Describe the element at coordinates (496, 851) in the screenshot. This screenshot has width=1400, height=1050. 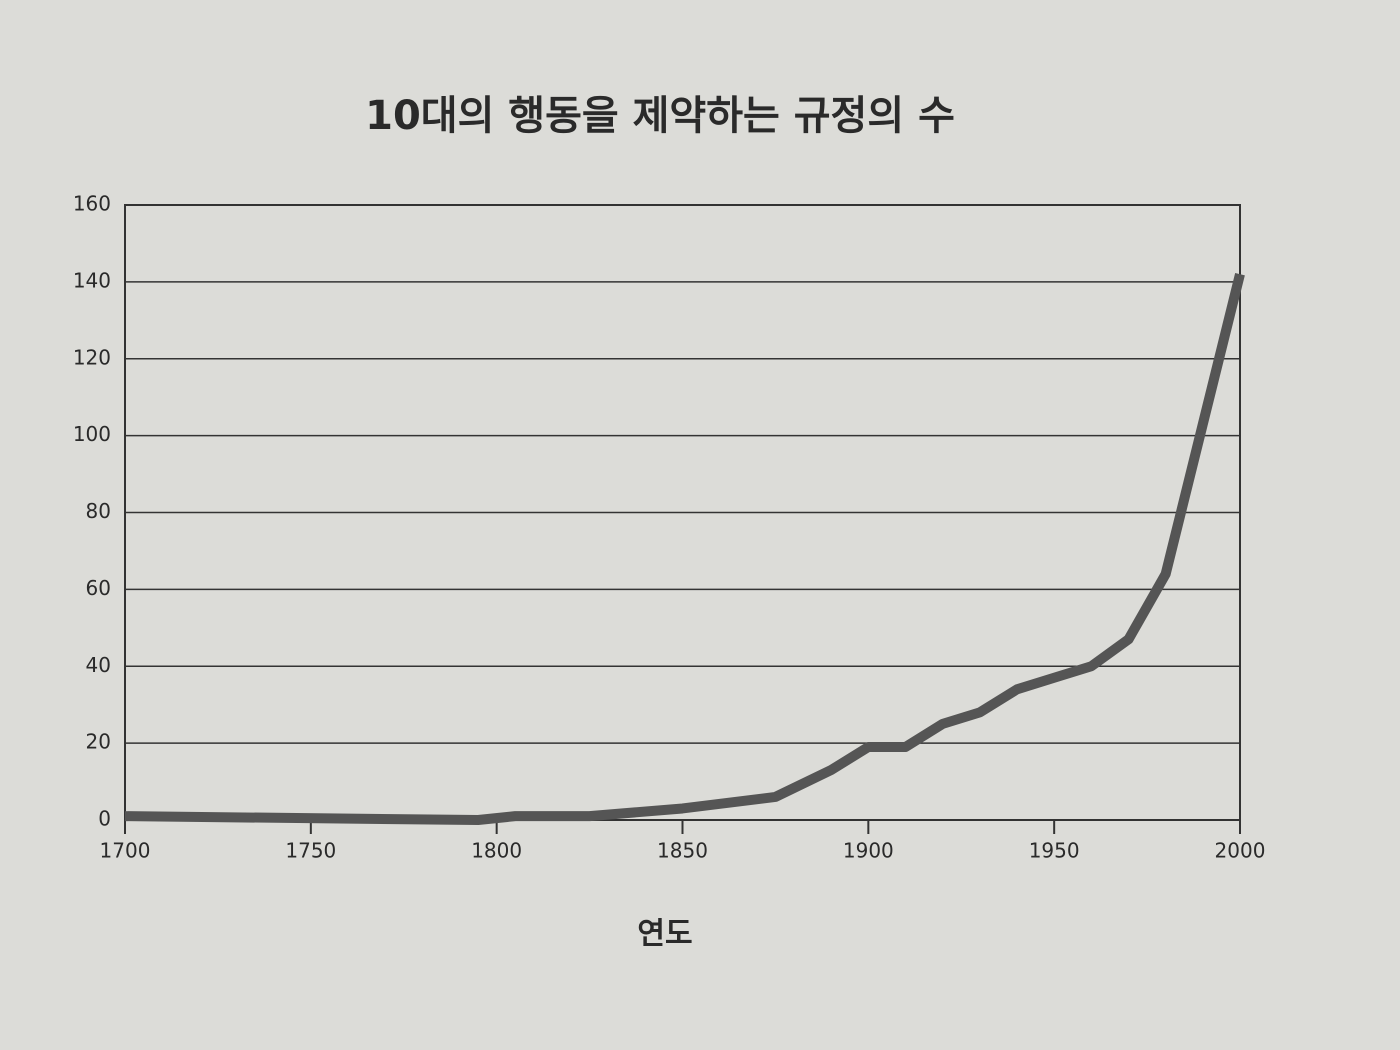
I see `x-tick-label: 1800` at that location.